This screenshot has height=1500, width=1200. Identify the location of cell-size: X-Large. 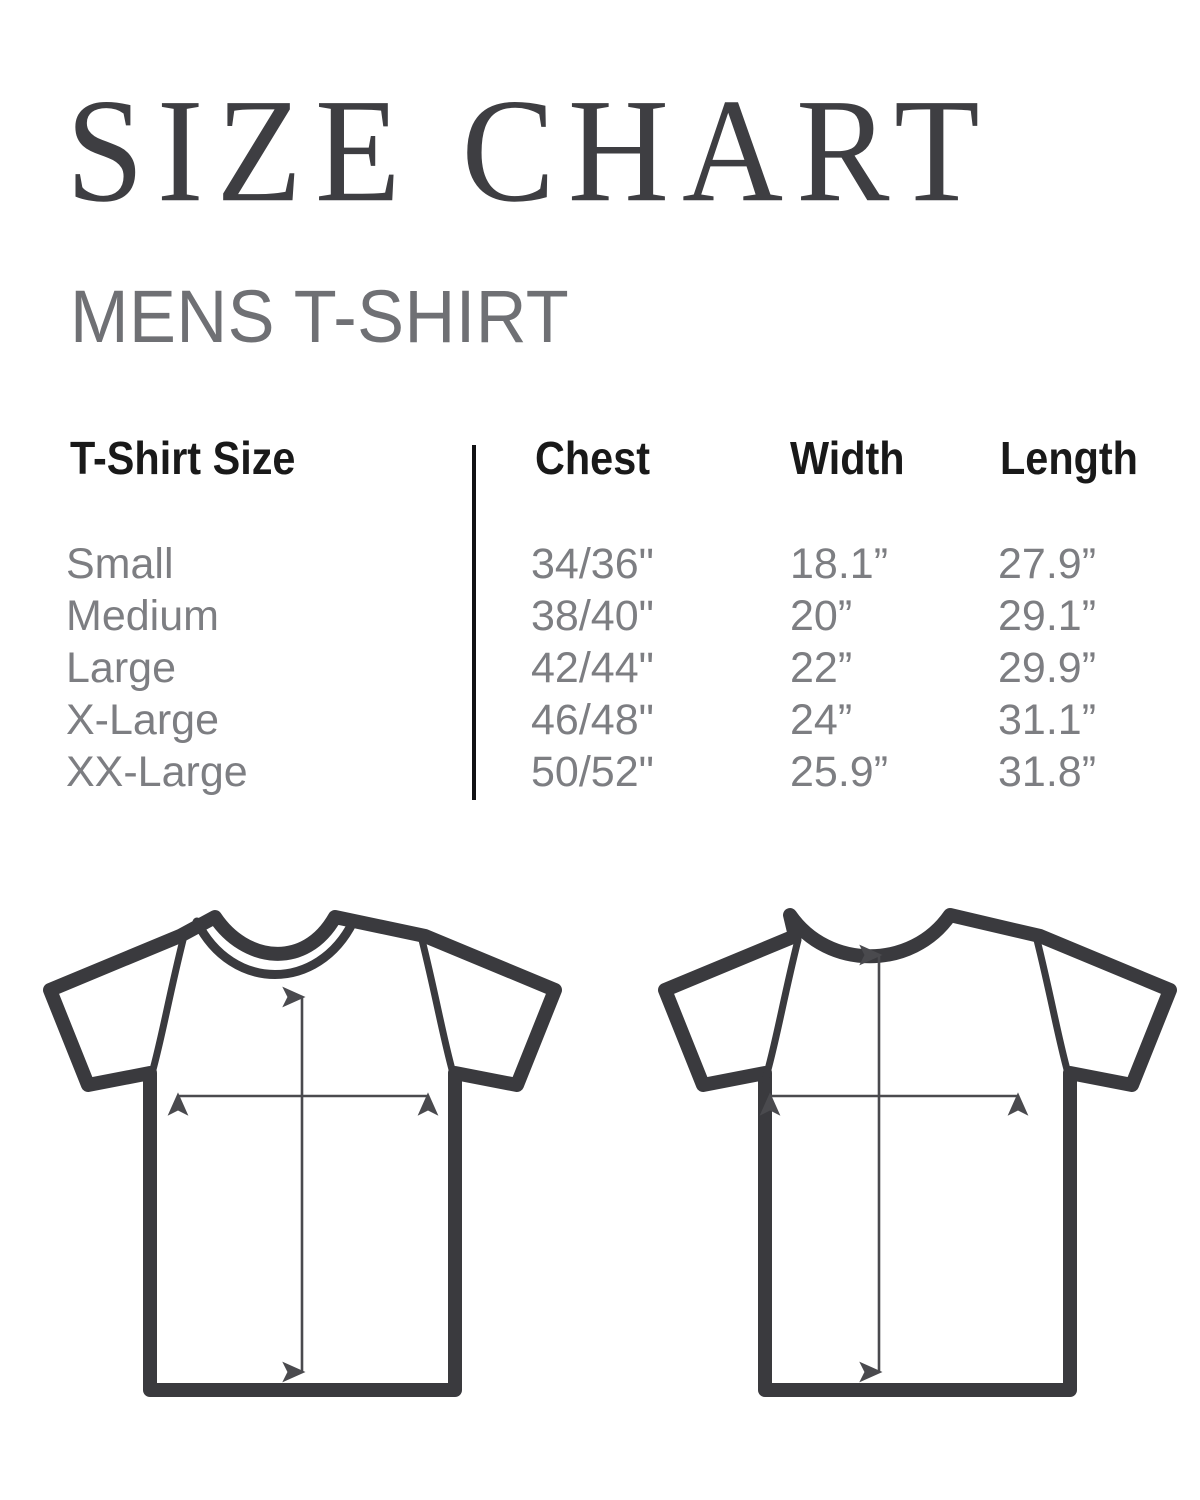
(142, 720).